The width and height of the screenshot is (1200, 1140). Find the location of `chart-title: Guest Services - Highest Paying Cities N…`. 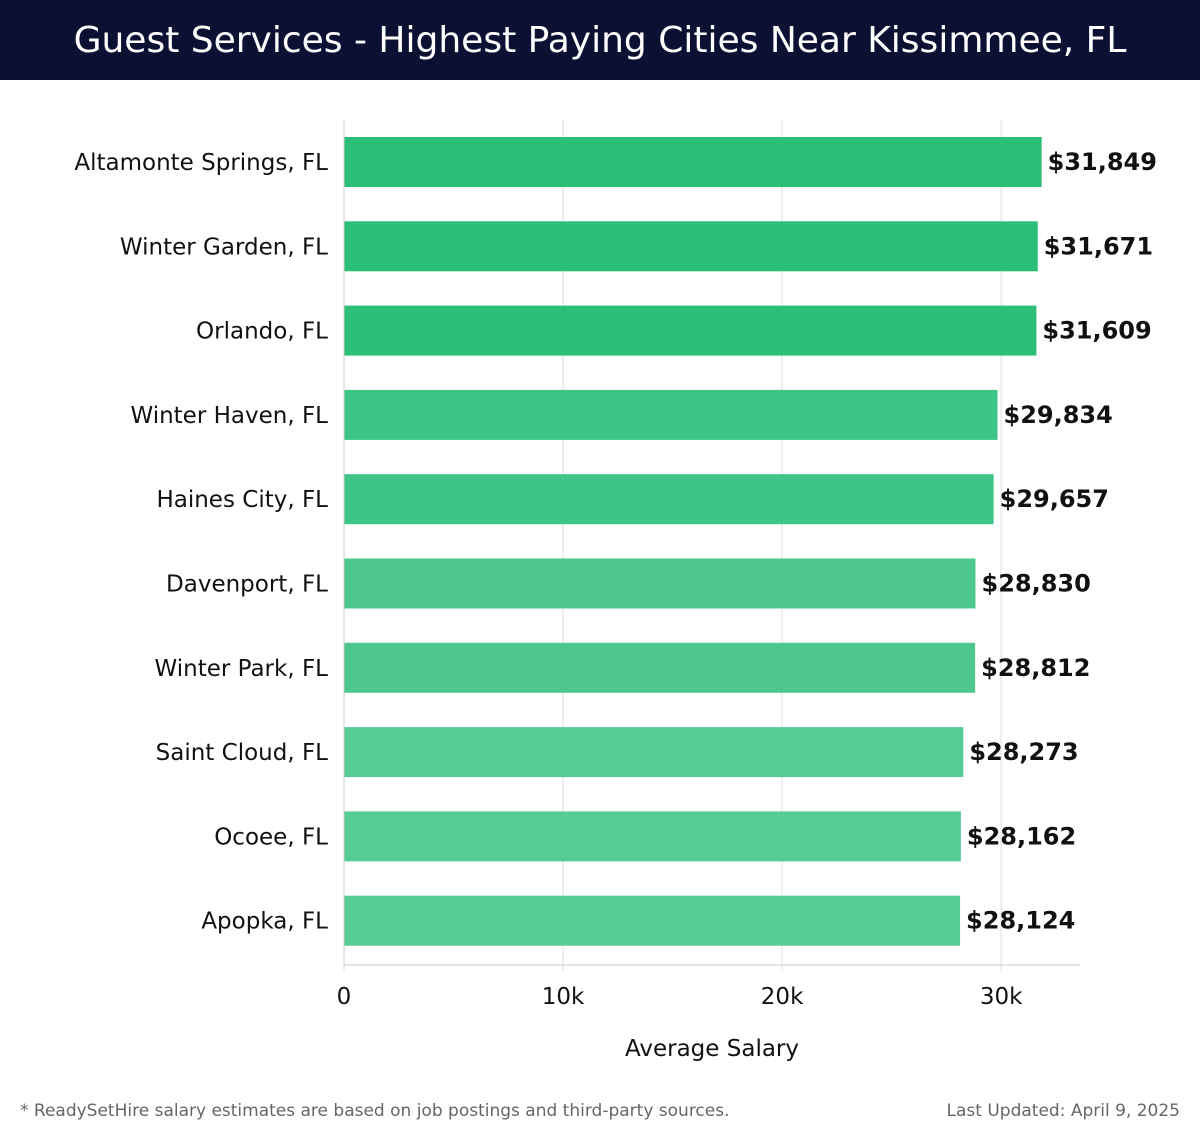

chart-title: Guest Services - Highest Paying Cities N… is located at coordinates (600, 40).